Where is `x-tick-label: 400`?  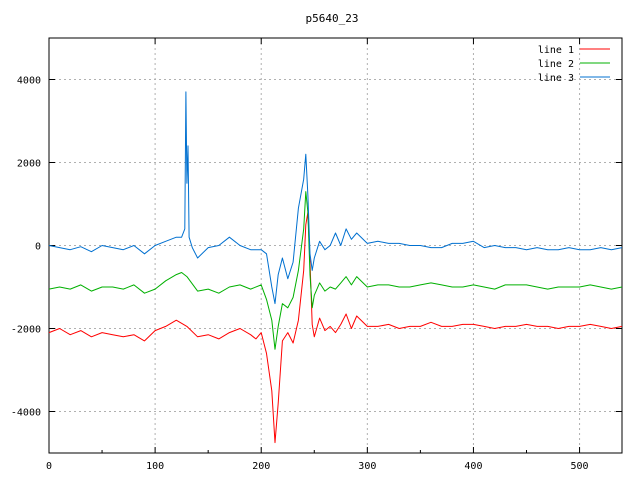 x-tick-label: 400 is located at coordinates (473, 466).